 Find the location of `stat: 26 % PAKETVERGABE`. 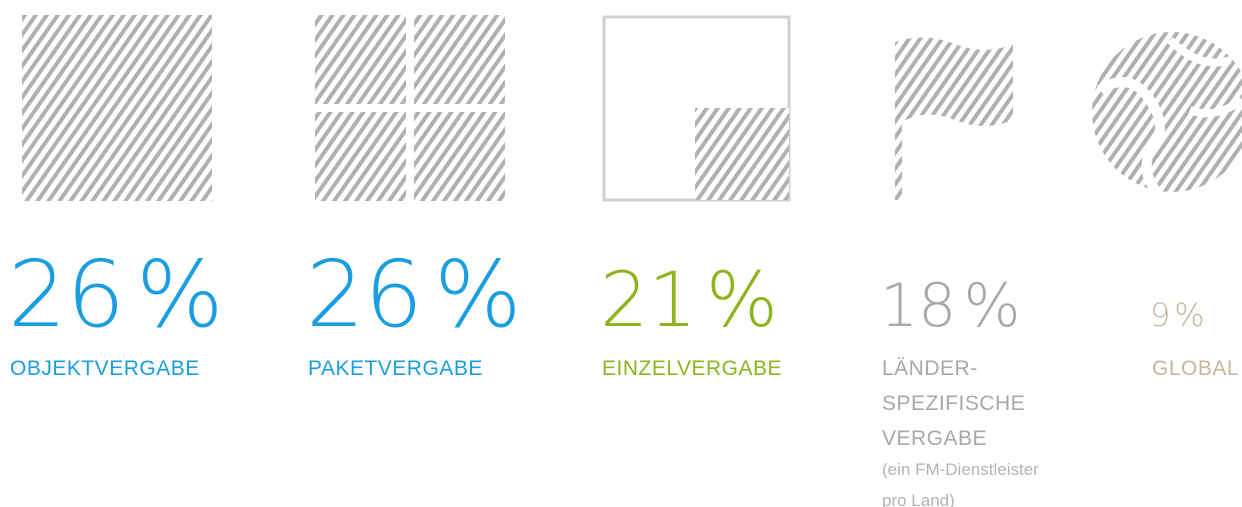

stat: 26 % PAKETVERGABE is located at coordinates (414, 310).